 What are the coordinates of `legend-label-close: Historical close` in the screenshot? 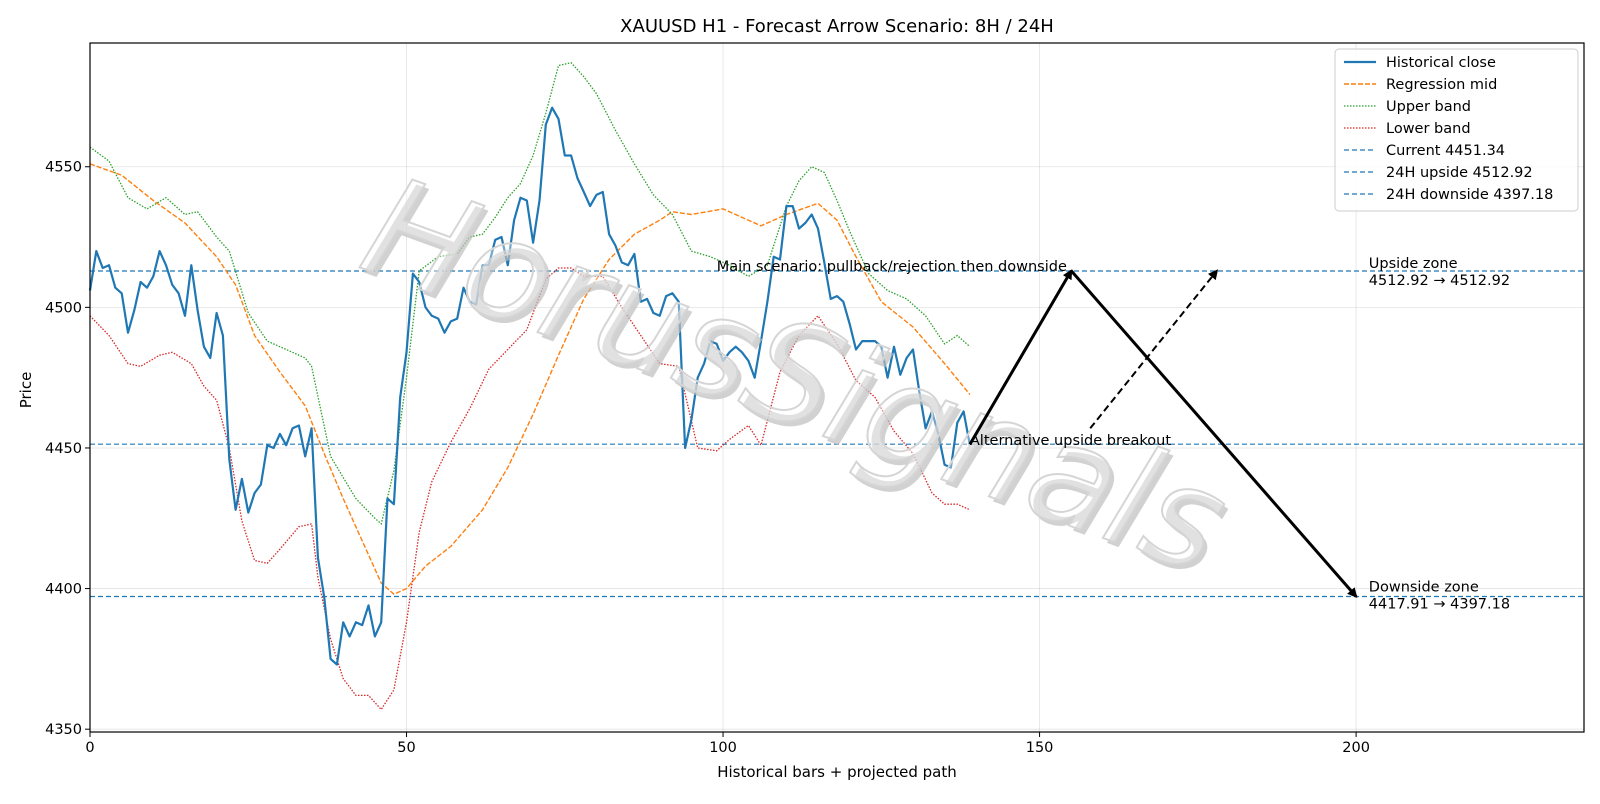 It's located at (1441, 63).